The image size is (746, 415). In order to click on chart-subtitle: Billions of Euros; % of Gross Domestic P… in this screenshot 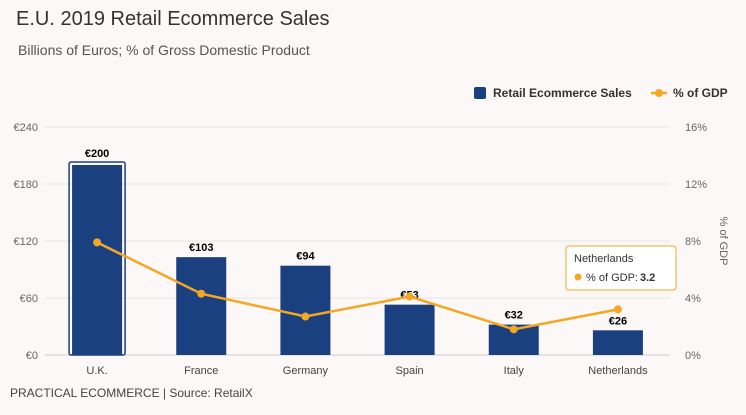, I will do `click(164, 50)`.